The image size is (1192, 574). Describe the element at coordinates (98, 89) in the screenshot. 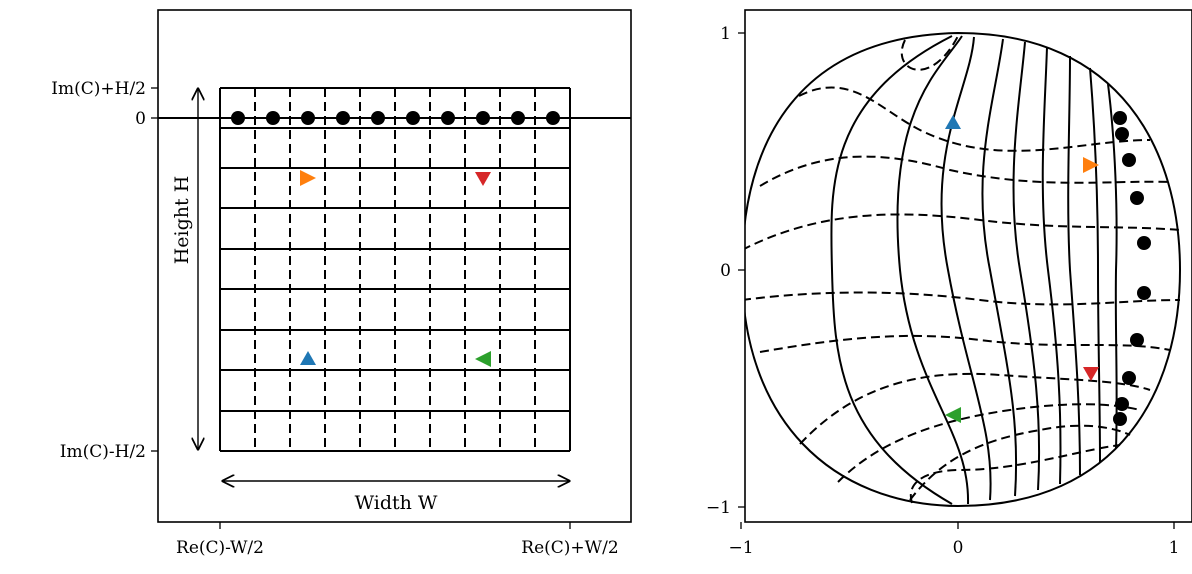

I see `left-ytick-label: Im(C)+H/2` at that location.